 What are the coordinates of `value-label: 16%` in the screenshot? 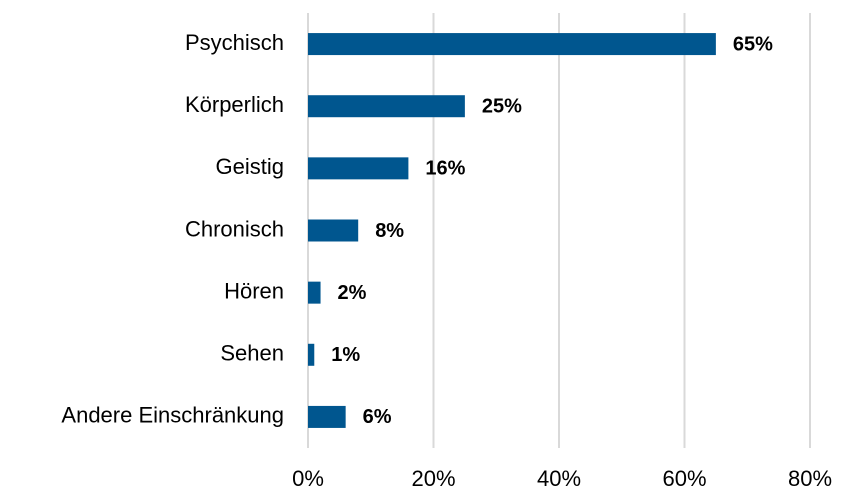 It's located at (445, 169).